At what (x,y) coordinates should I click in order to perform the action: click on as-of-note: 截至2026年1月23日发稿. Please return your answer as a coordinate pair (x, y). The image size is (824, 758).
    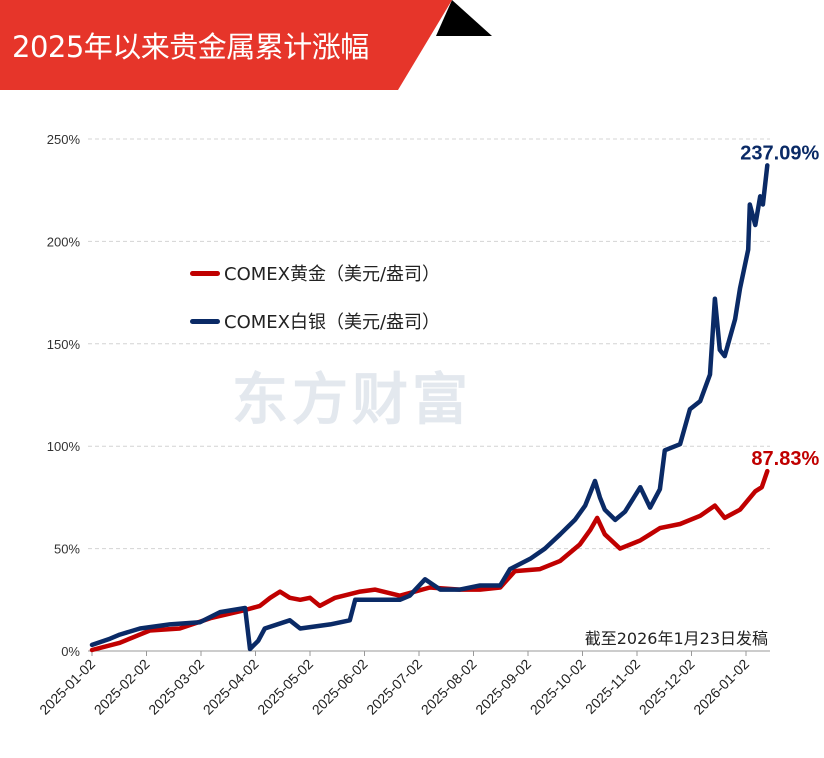
    Looking at the image, I should click on (676, 638).